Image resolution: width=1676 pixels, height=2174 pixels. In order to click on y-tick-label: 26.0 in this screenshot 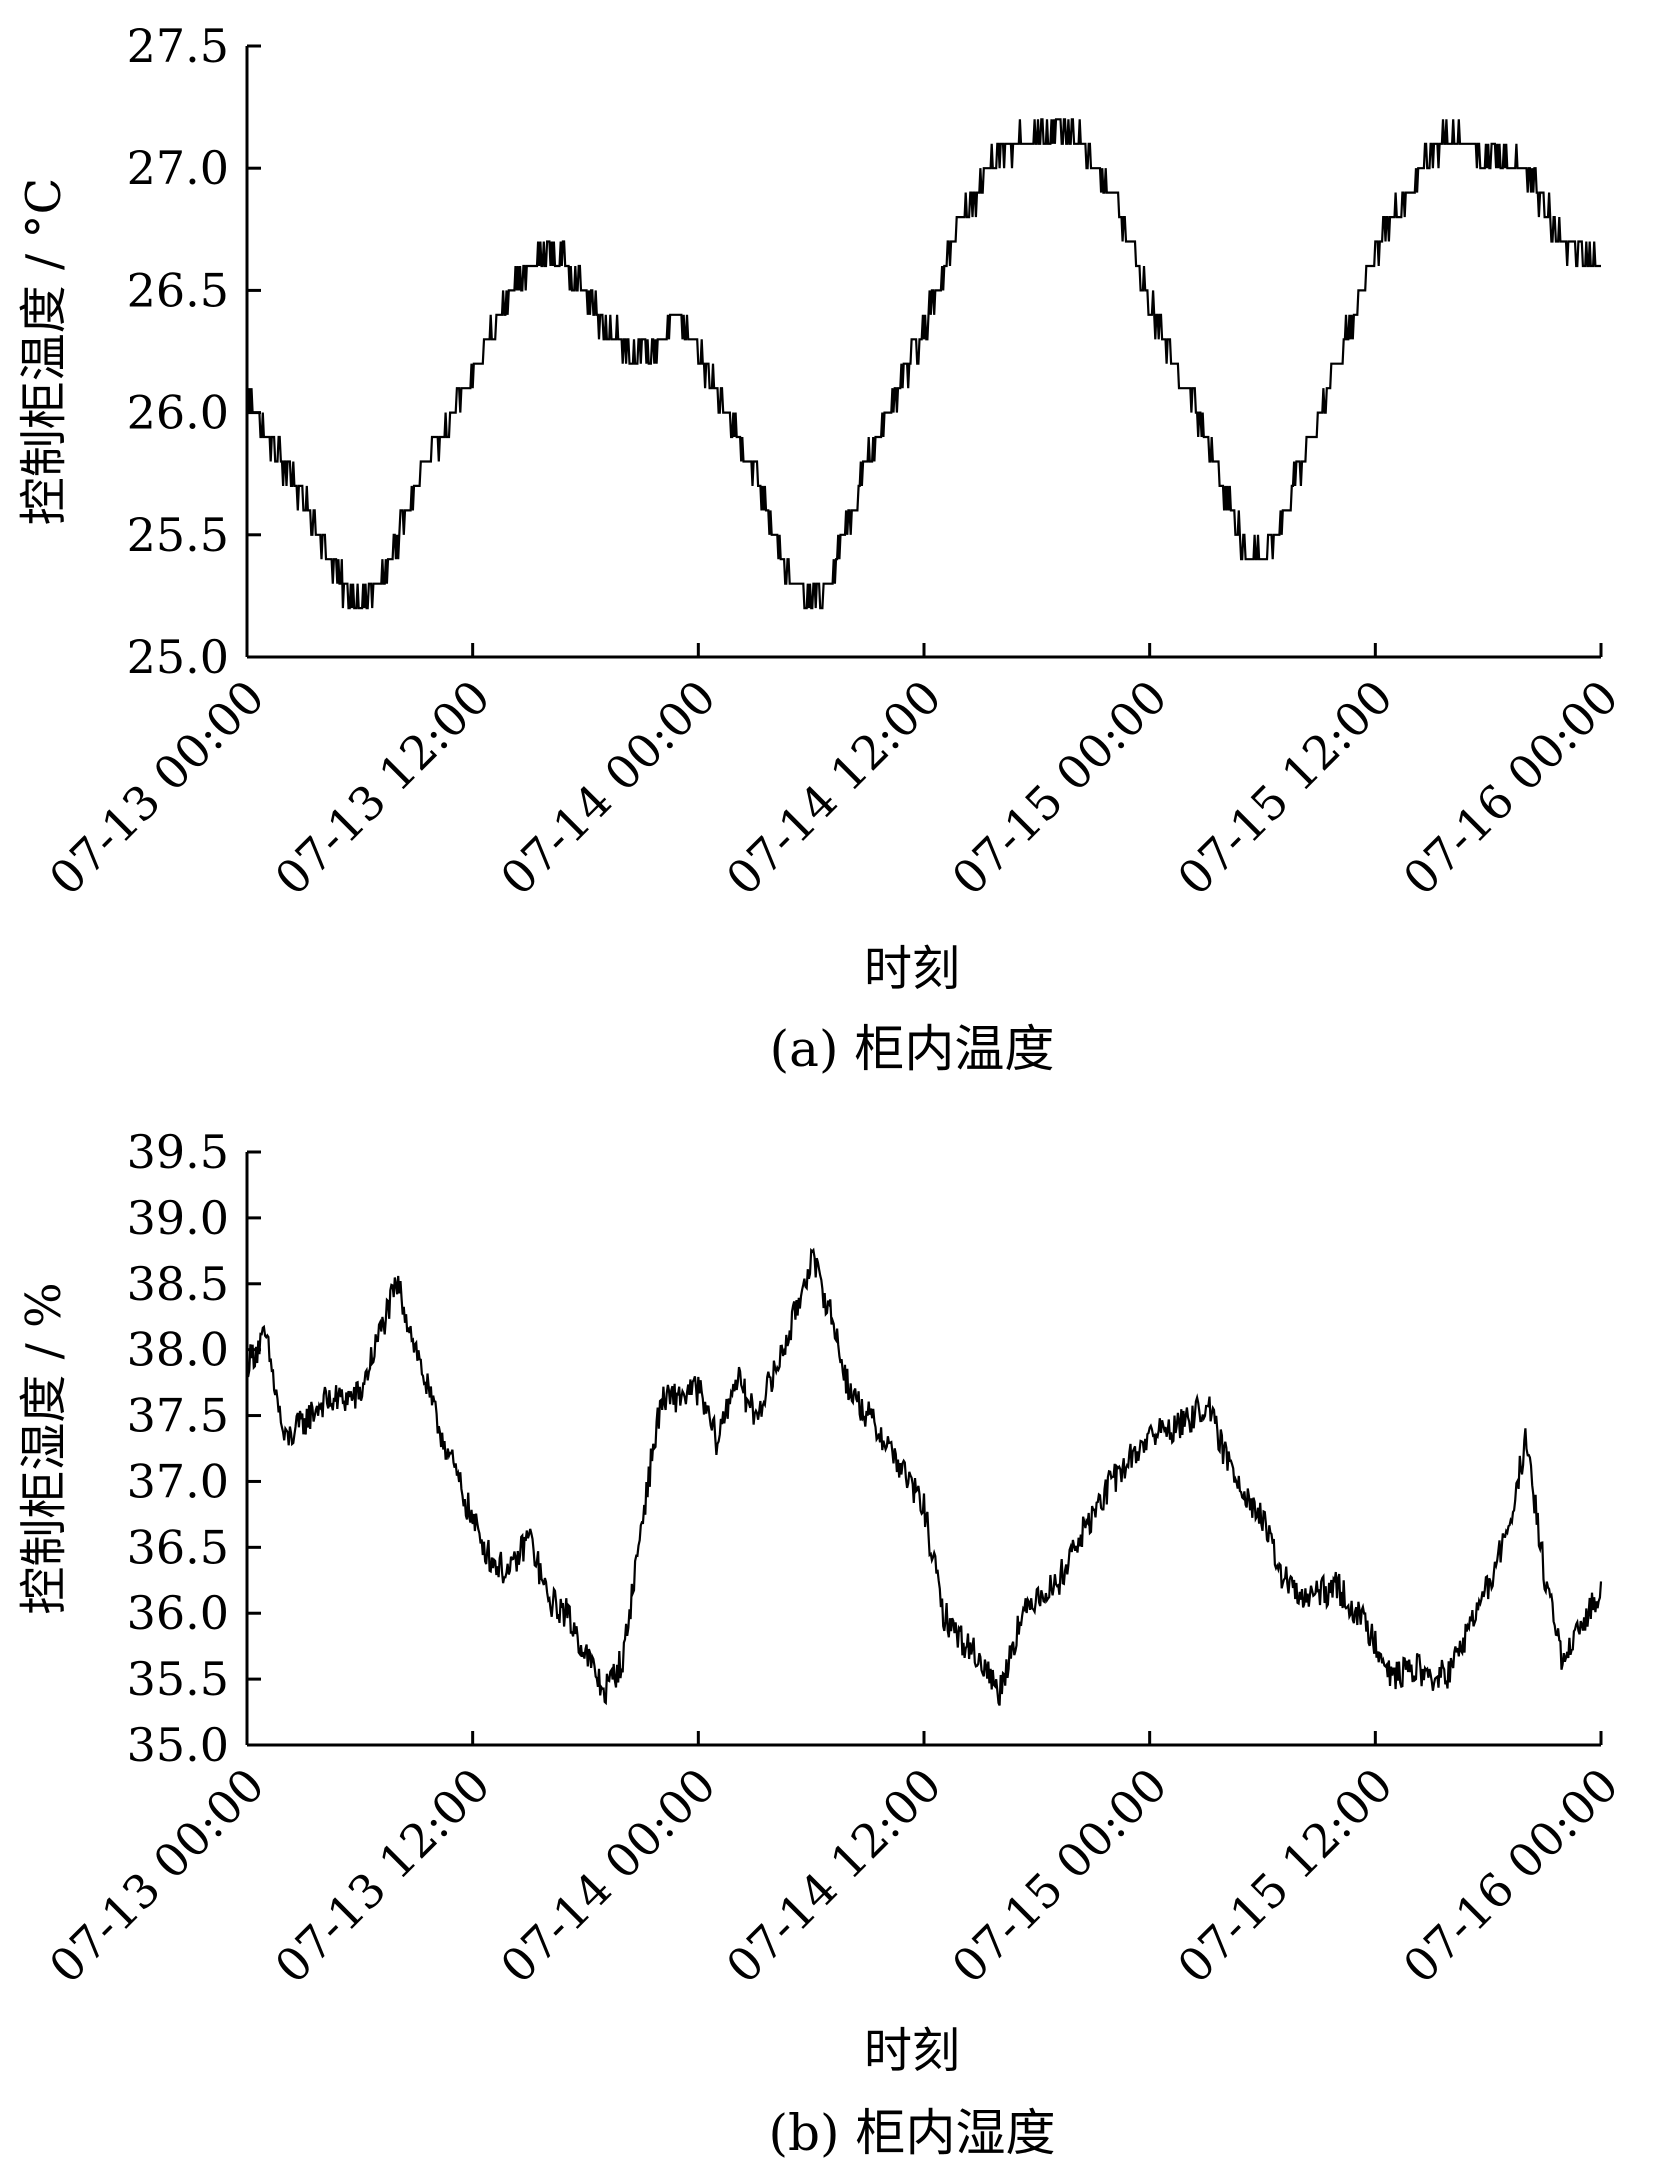, I will do `click(178, 413)`.